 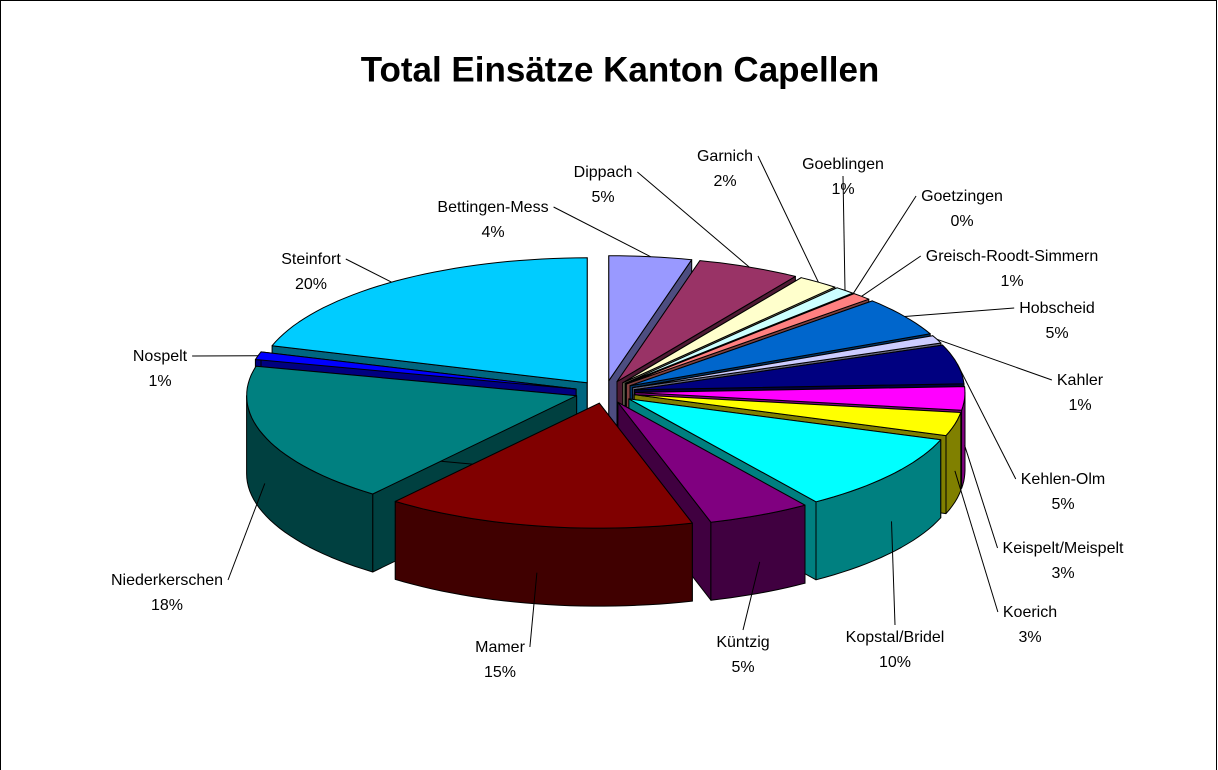 What do you see at coordinates (311, 284) in the screenshot?
I see `data-label-value: 20%` at bounding box center [311, 284].